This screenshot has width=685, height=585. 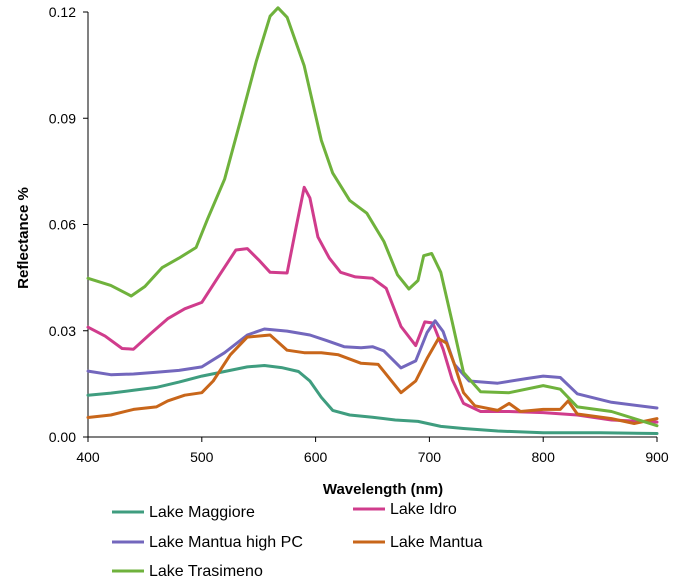 What do you see at coordinates (430, 457) in the screenshot?
I see `x-tick-label: 700` at bounding box center [430, 457].